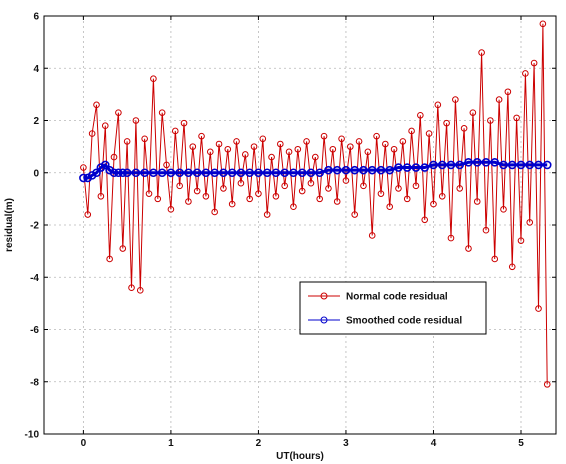 The image size is (566, 464). What do you see at coordinates (34, 226) in the screenshot?
I see `y-tick-label: -2` at bounding box center [34, 226].